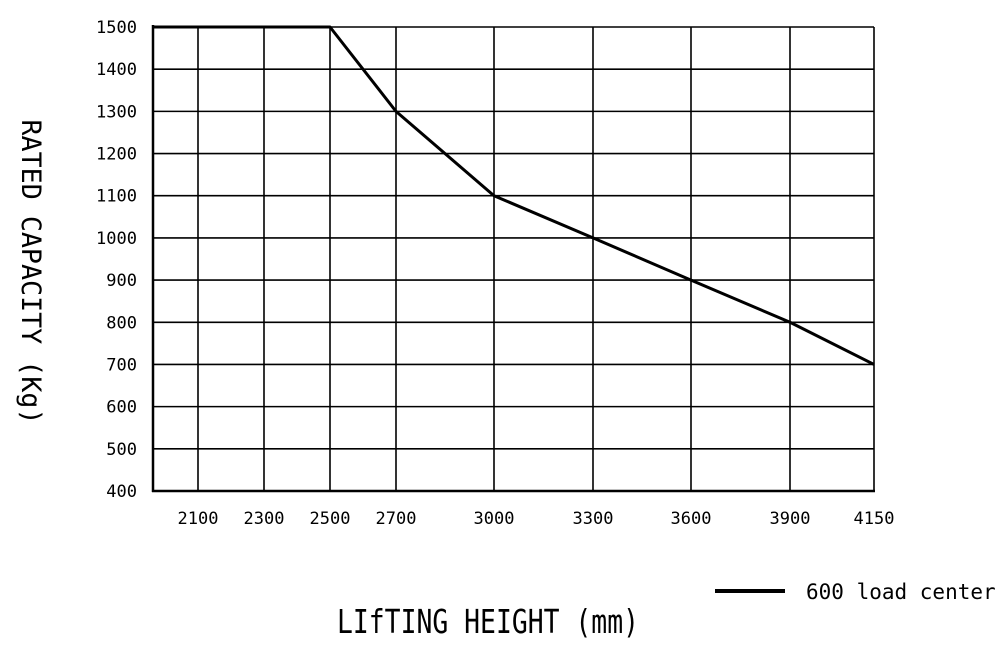  What do you see at coordinates (790, 519) in the screenshot?
I see `x-tick-label: 3900` at bounding box center [790, 519].